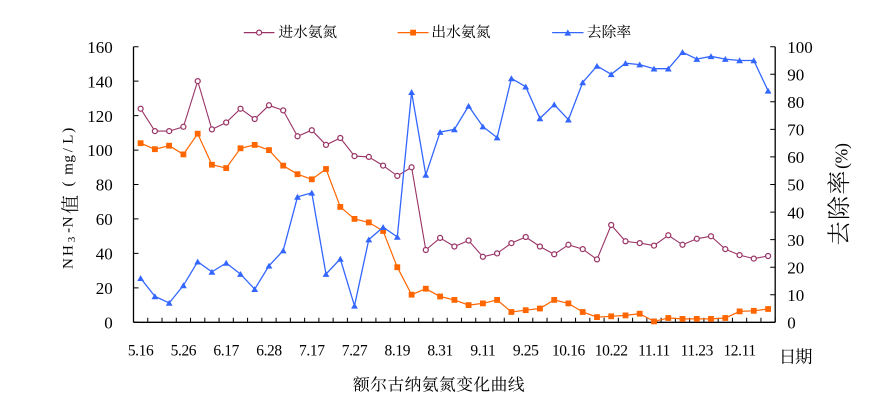 The width and height of the screenshot is (870, 413). Describe the element at coordinates (312, 351) in the screenshot. I see `svg-text: 7.17` at that location.